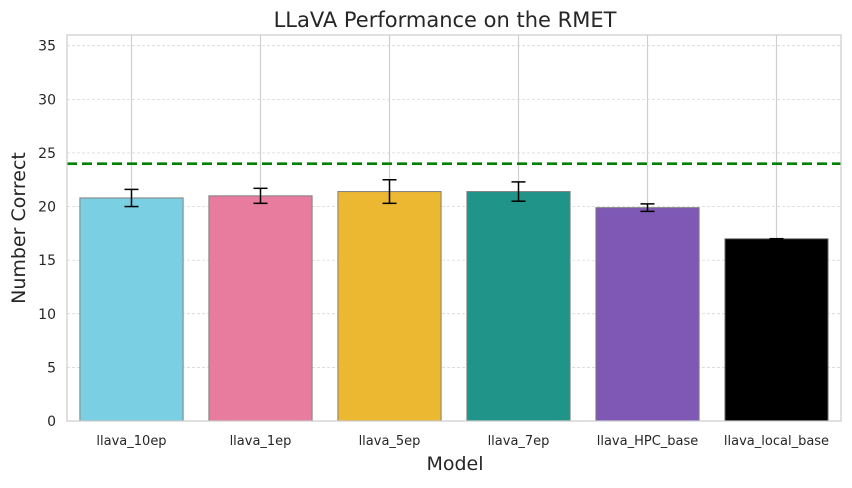  Describe the element at coordinates (519, 441) in the screenshot. I see `x-tick-label: llava_7ep` at that location.